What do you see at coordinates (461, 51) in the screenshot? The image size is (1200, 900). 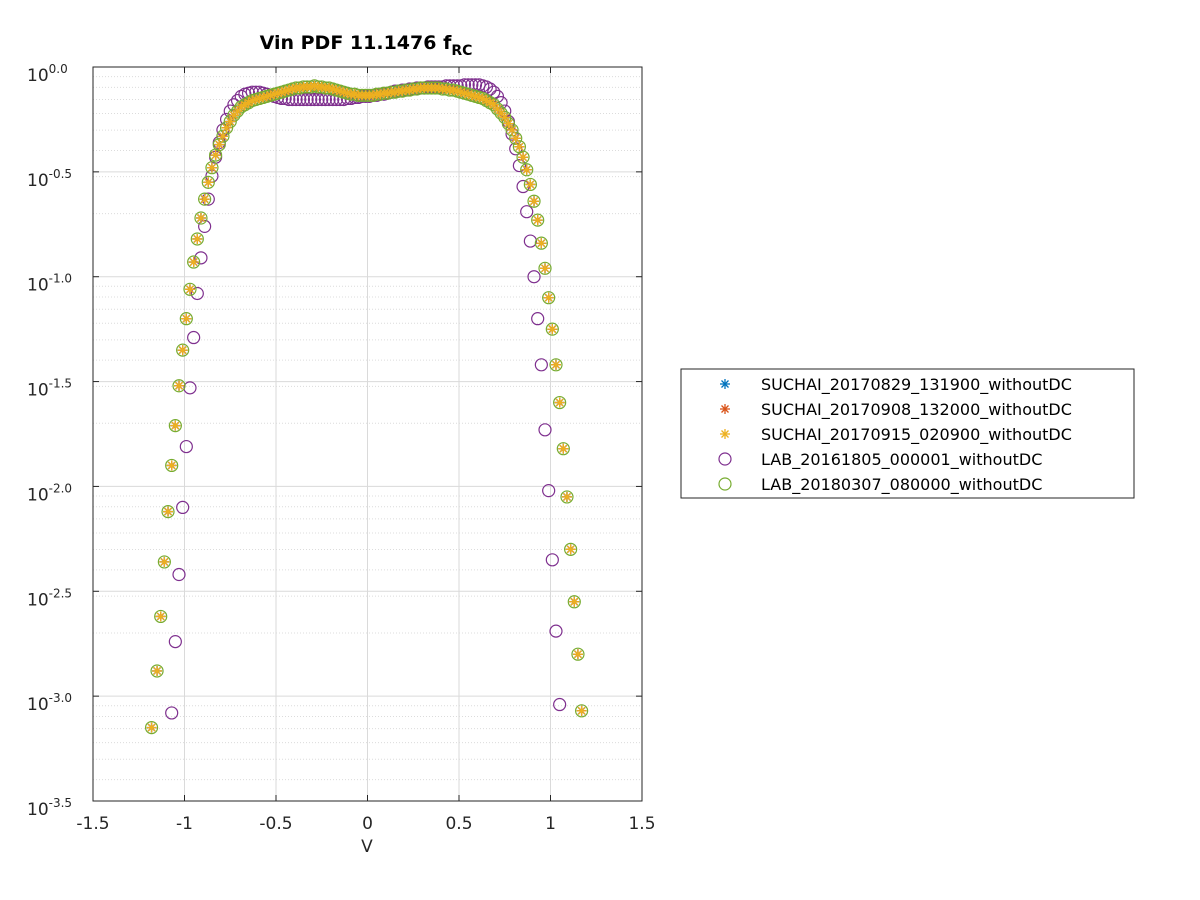 I see `chart-title-subscript: RC` at bounding box center [461, 51].